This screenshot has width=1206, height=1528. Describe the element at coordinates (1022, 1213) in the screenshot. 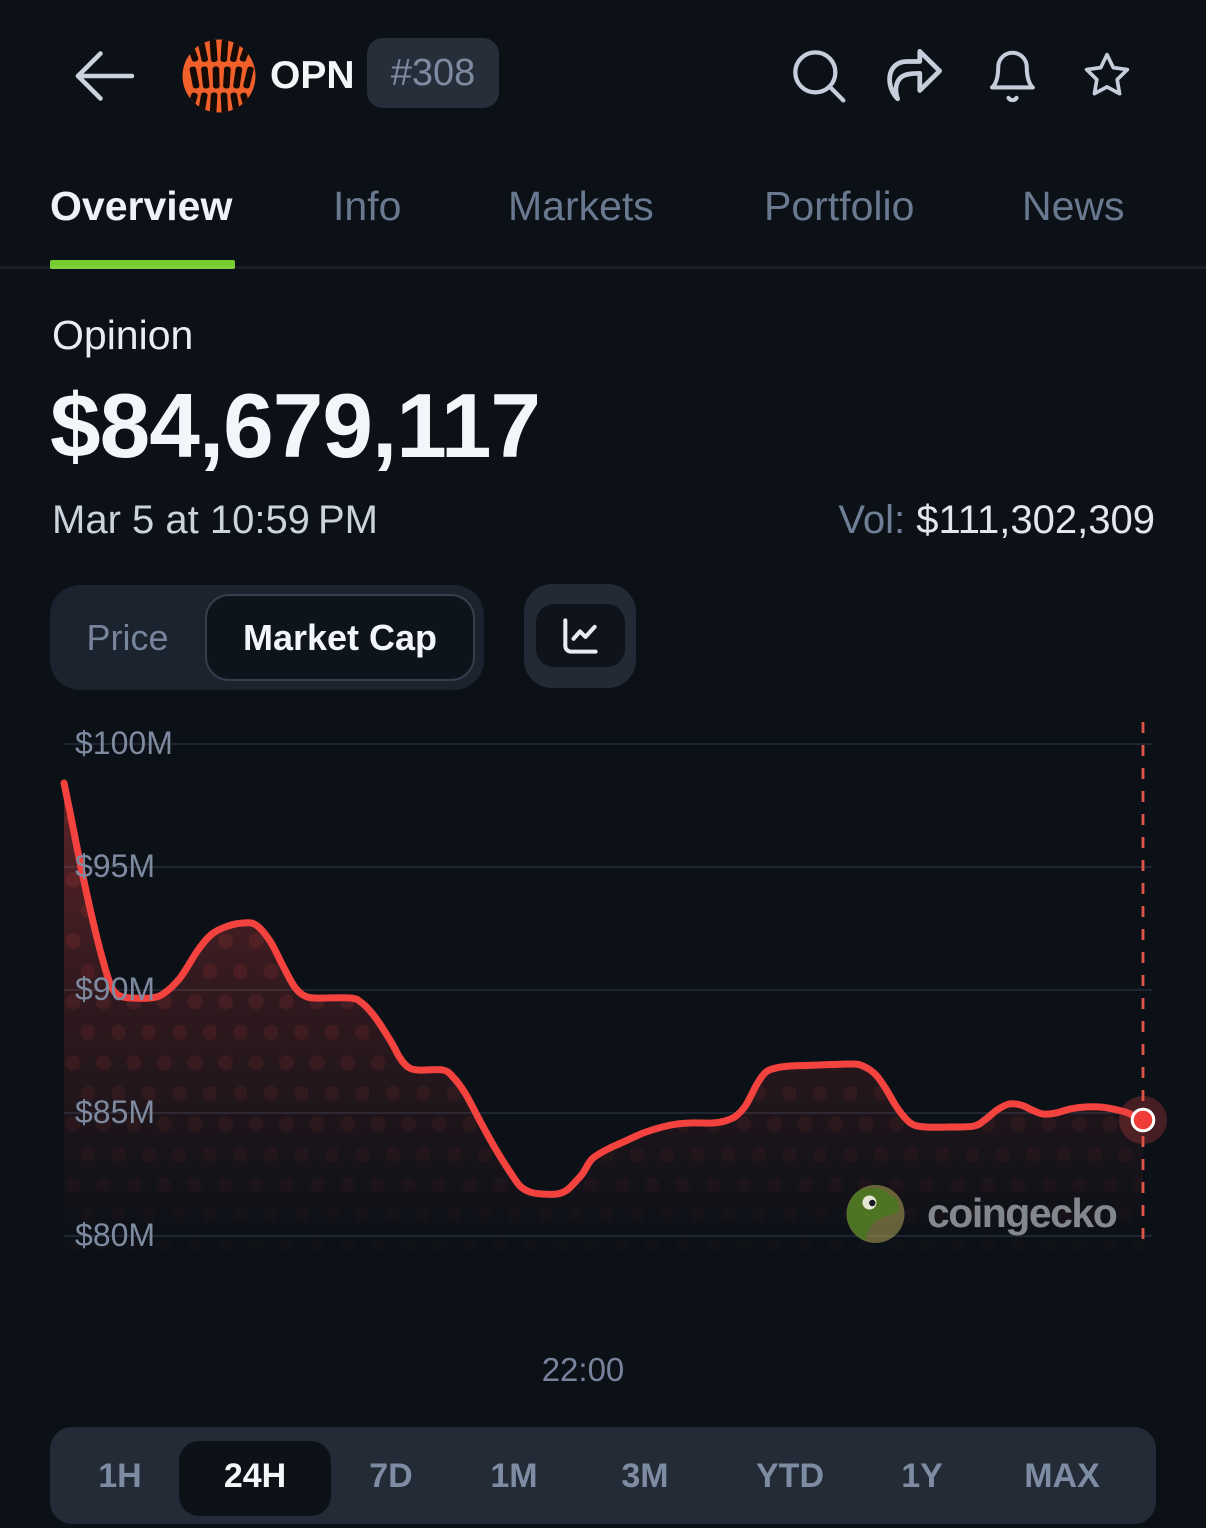

I see `svg-text: coingecko` at that location.